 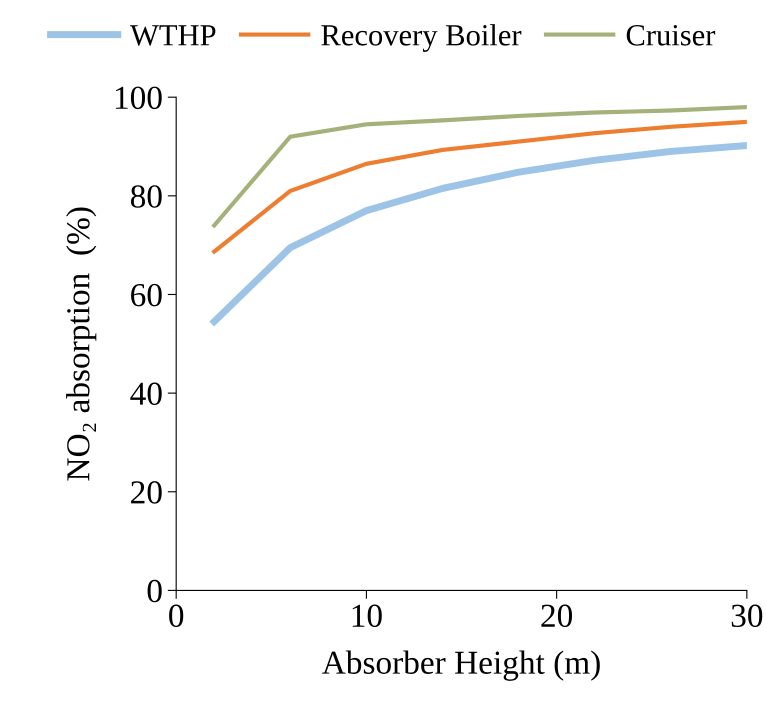 What do you see at coordinates (146, 196) in the screenshot?
I see `y-tick-label: 80` at bounding box center [146, 196].